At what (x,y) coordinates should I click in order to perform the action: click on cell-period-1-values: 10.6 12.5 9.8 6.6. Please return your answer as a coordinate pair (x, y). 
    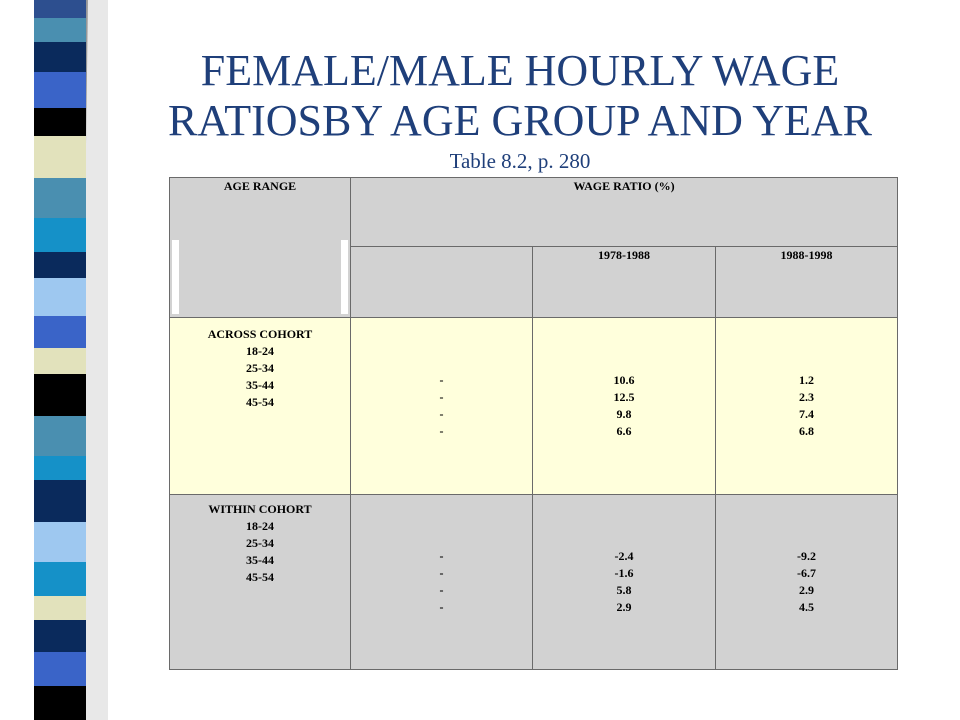
    Looking at the image, I should click on (624, 406).